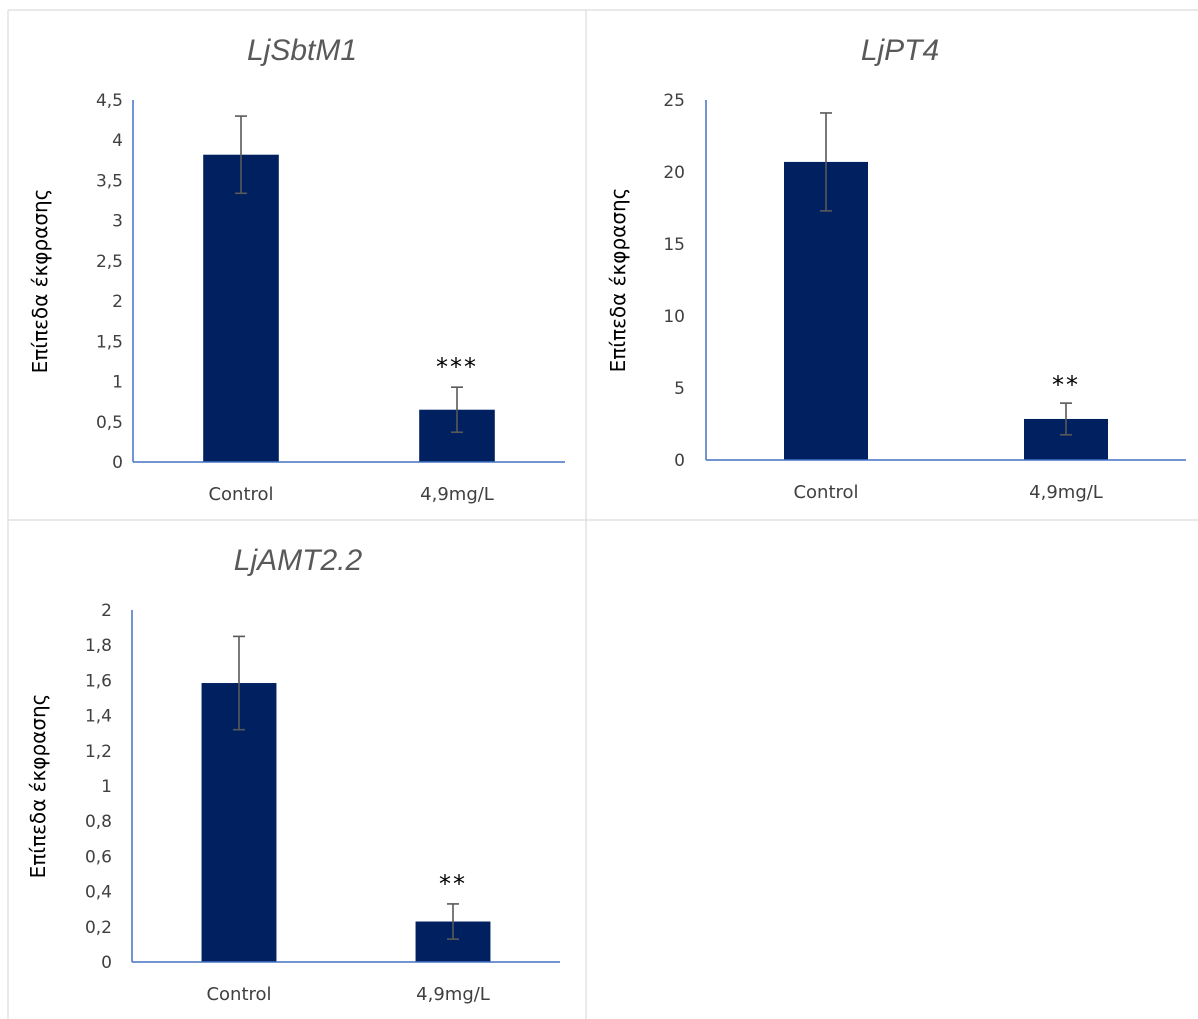 This screenshot has width=1198, height=1019. What do you see at coordinates (98, 857) in the screenshot?
I see `y-tick-label: 0,6` at bounding box center [98, 857].